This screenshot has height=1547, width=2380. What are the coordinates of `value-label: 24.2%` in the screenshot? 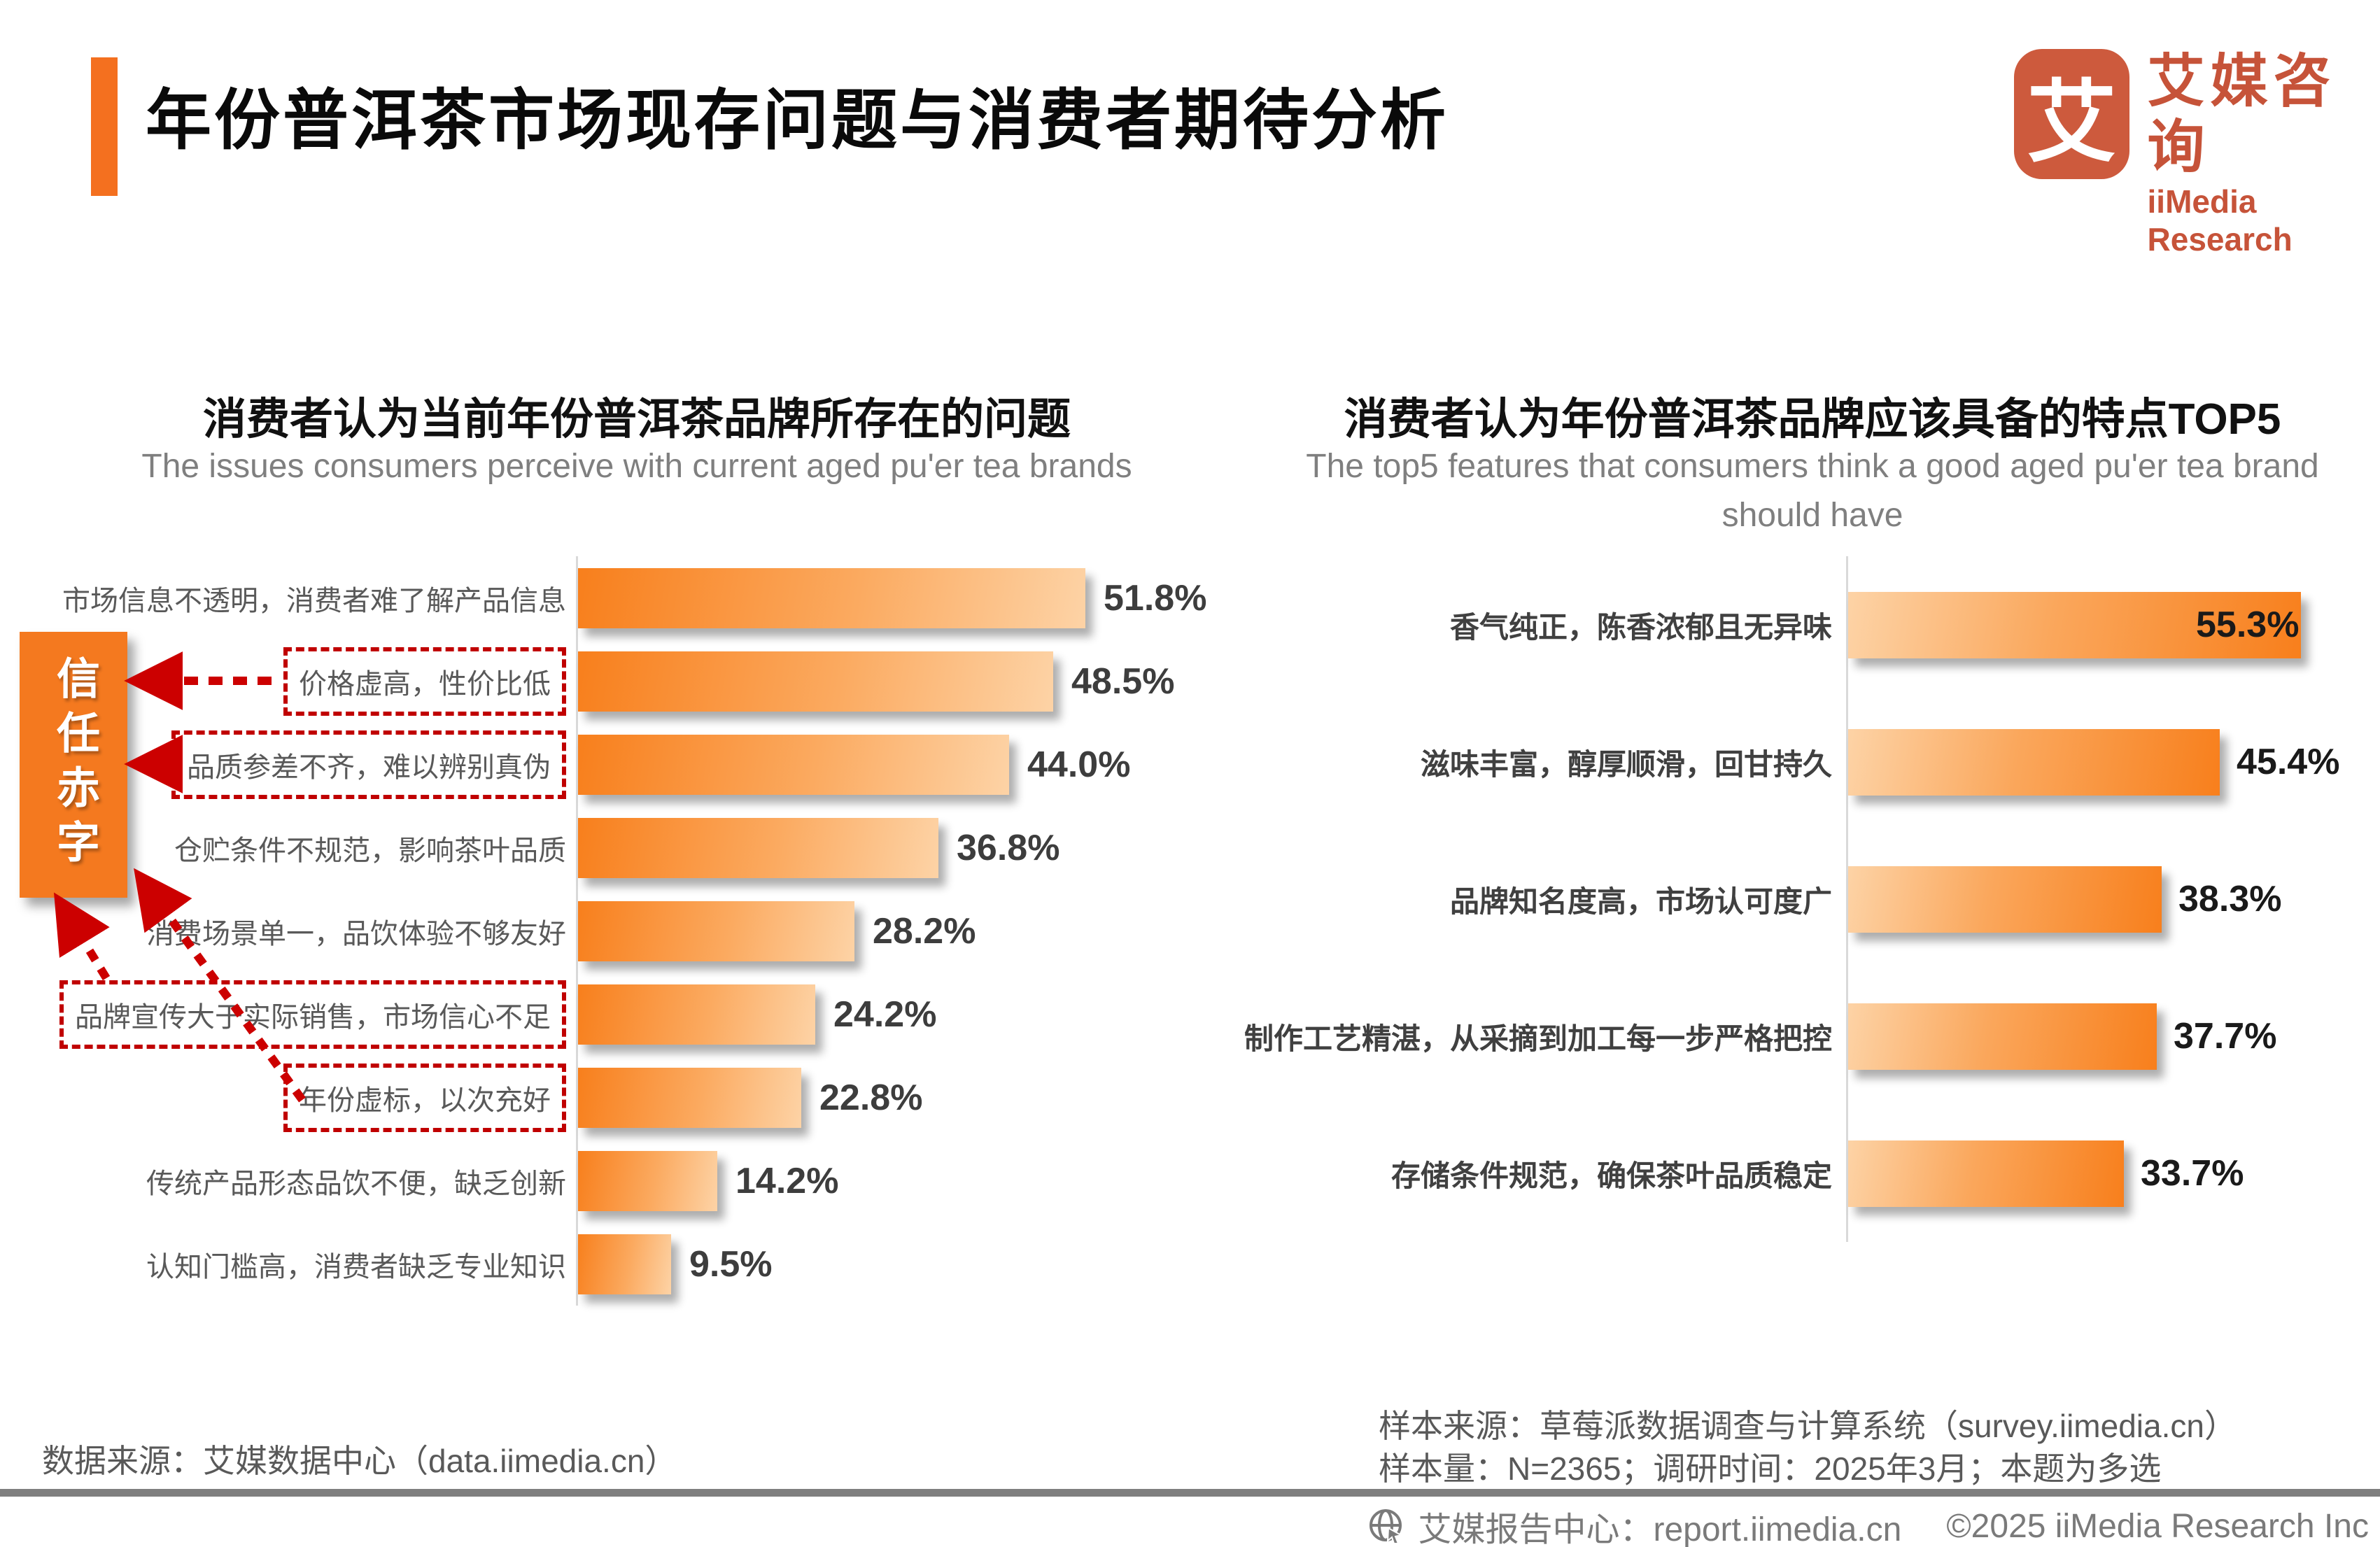 It's located at (885, 1015).